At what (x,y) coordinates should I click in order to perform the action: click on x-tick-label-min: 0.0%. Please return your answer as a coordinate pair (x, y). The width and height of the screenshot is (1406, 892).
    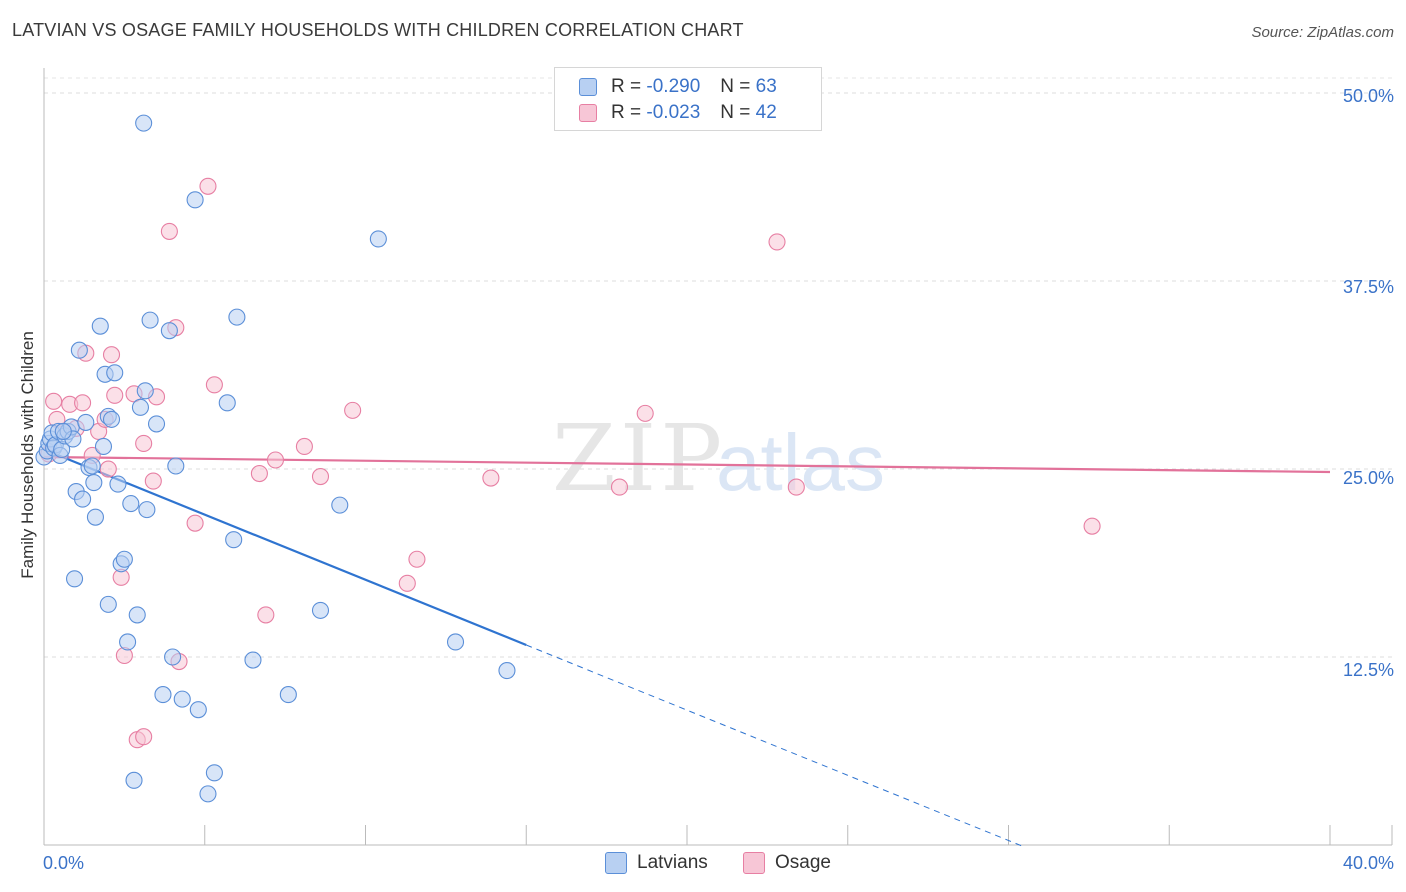
    Looking at the image, I should click on (64, 863).